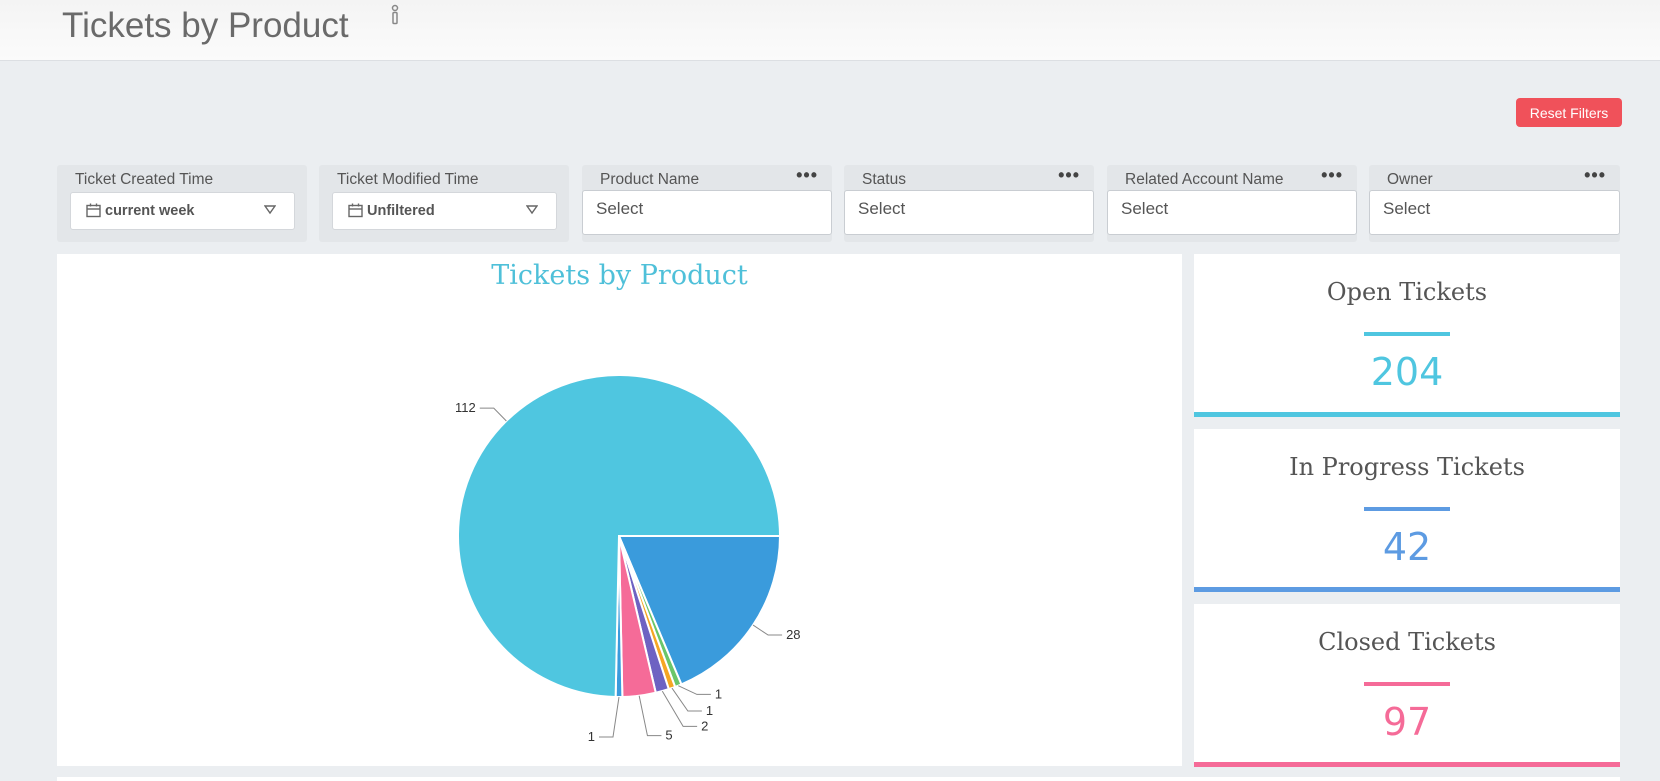 This screenshot has height=781, width=1660. Describe the element at coordinates (1407, 722) in the screenshot. I see `kpi-value: 97` at that location.